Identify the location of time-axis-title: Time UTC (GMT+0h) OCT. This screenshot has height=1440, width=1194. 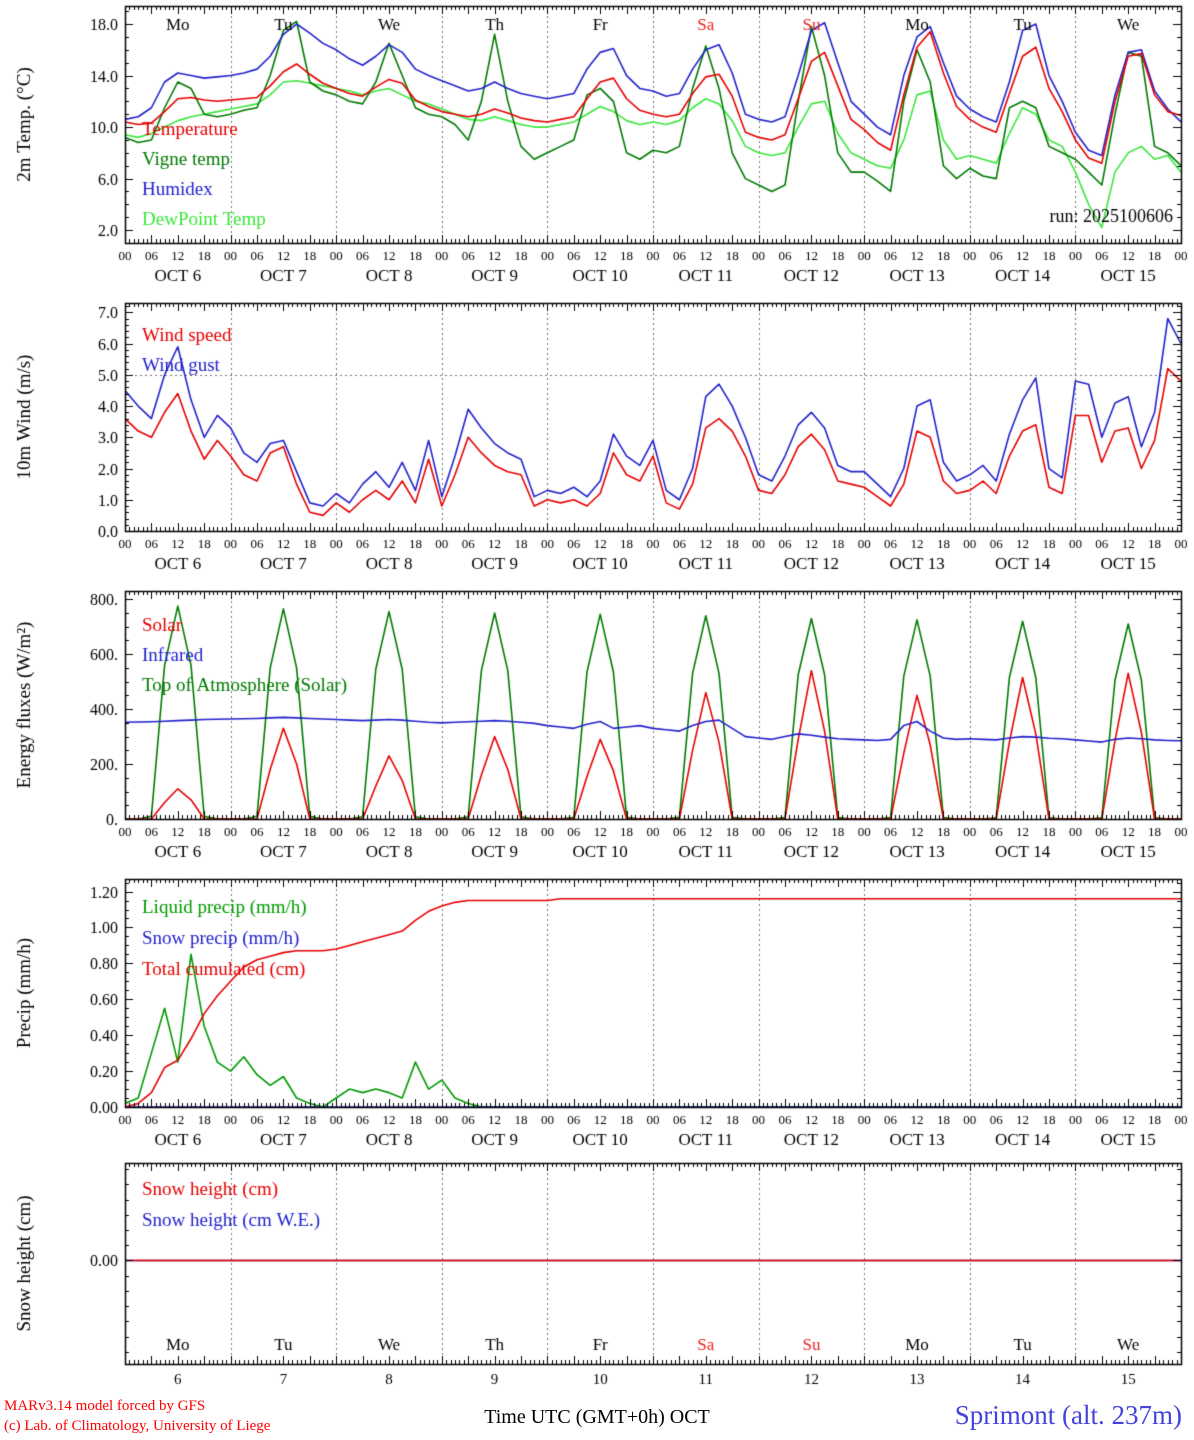
(597, 1417).